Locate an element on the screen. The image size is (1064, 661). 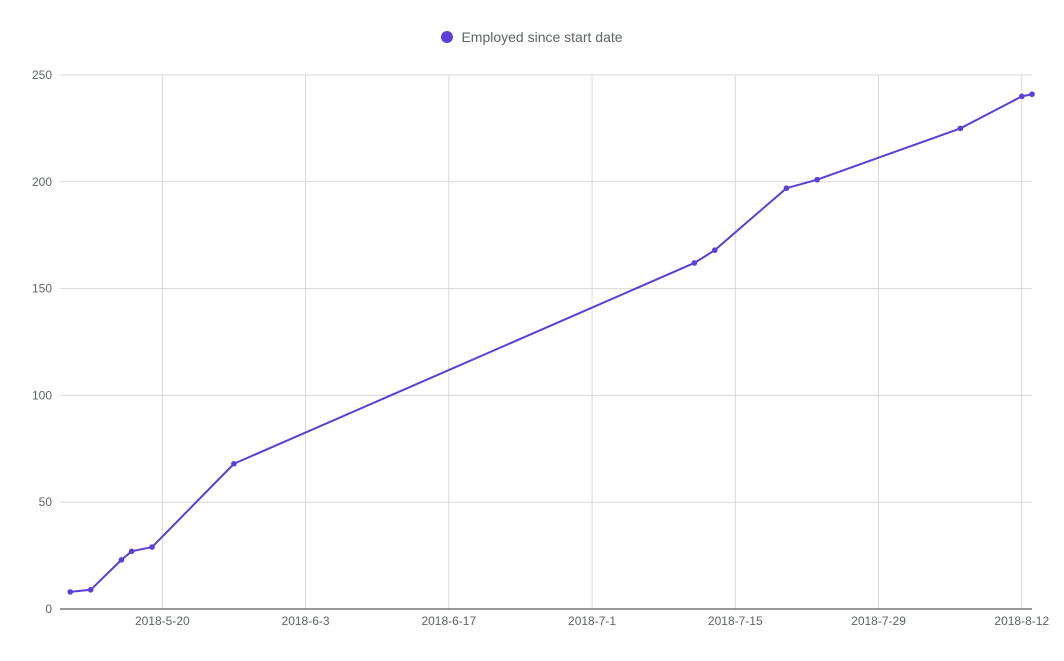
x-tick-label: 2018-8-12 is located at coordinates (1021, 621).